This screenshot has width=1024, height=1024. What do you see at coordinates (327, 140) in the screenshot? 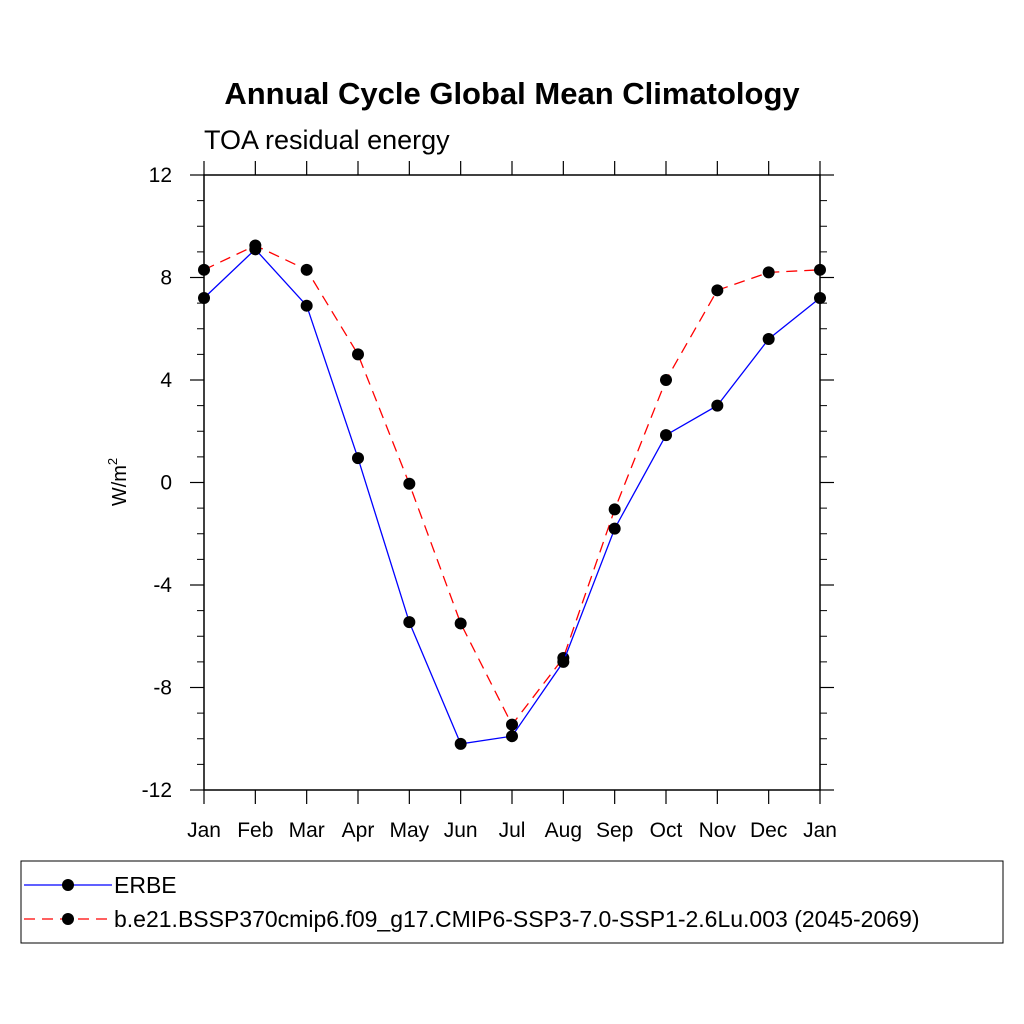
I see `chart-subtitle: TOA residual energy` at bounding box center [327, 140].